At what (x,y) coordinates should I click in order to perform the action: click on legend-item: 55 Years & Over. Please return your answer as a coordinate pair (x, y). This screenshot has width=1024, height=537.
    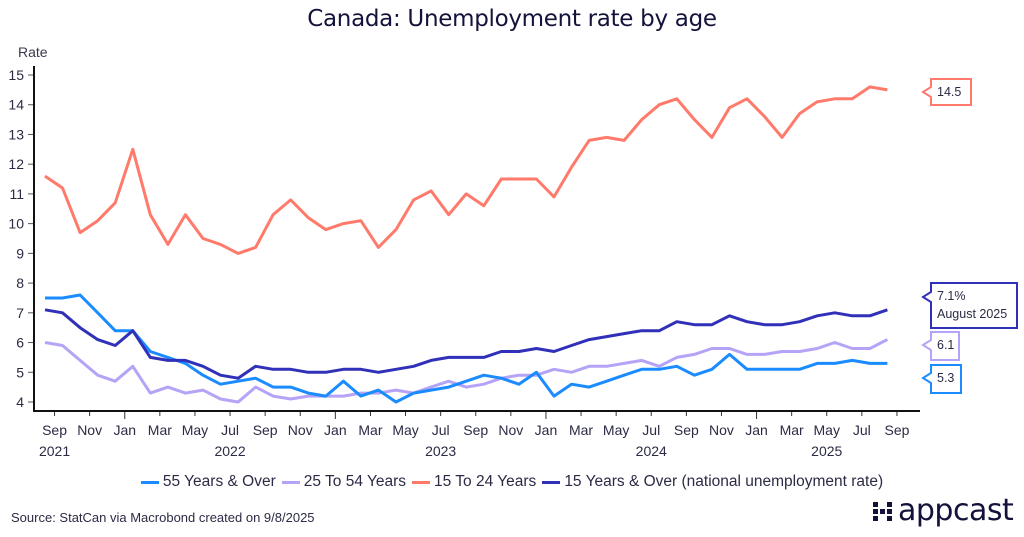
    Looking at the image, I should click on (208, 482).